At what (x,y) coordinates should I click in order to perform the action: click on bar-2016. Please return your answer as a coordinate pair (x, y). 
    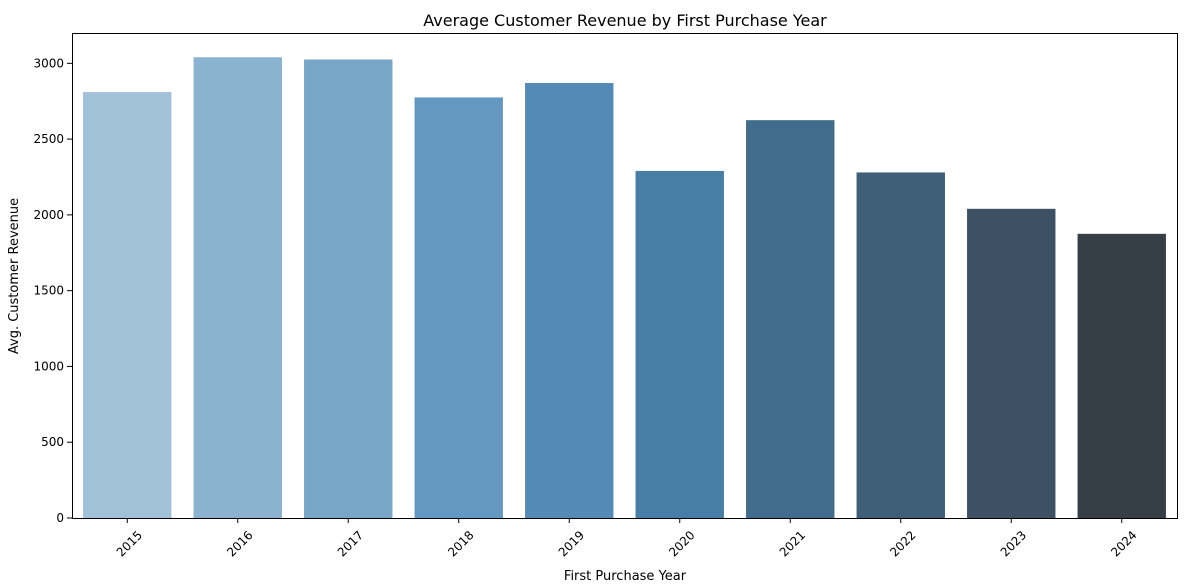
    Looking at the image, I should click on (237, 287).